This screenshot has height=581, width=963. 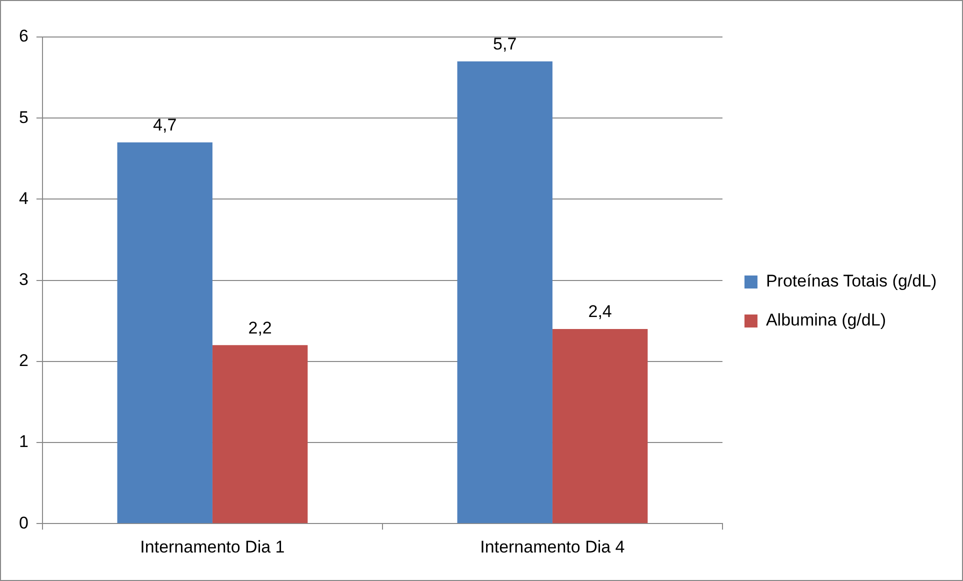 I want to click on data-label: 2,2, so click(x=260, y=328).